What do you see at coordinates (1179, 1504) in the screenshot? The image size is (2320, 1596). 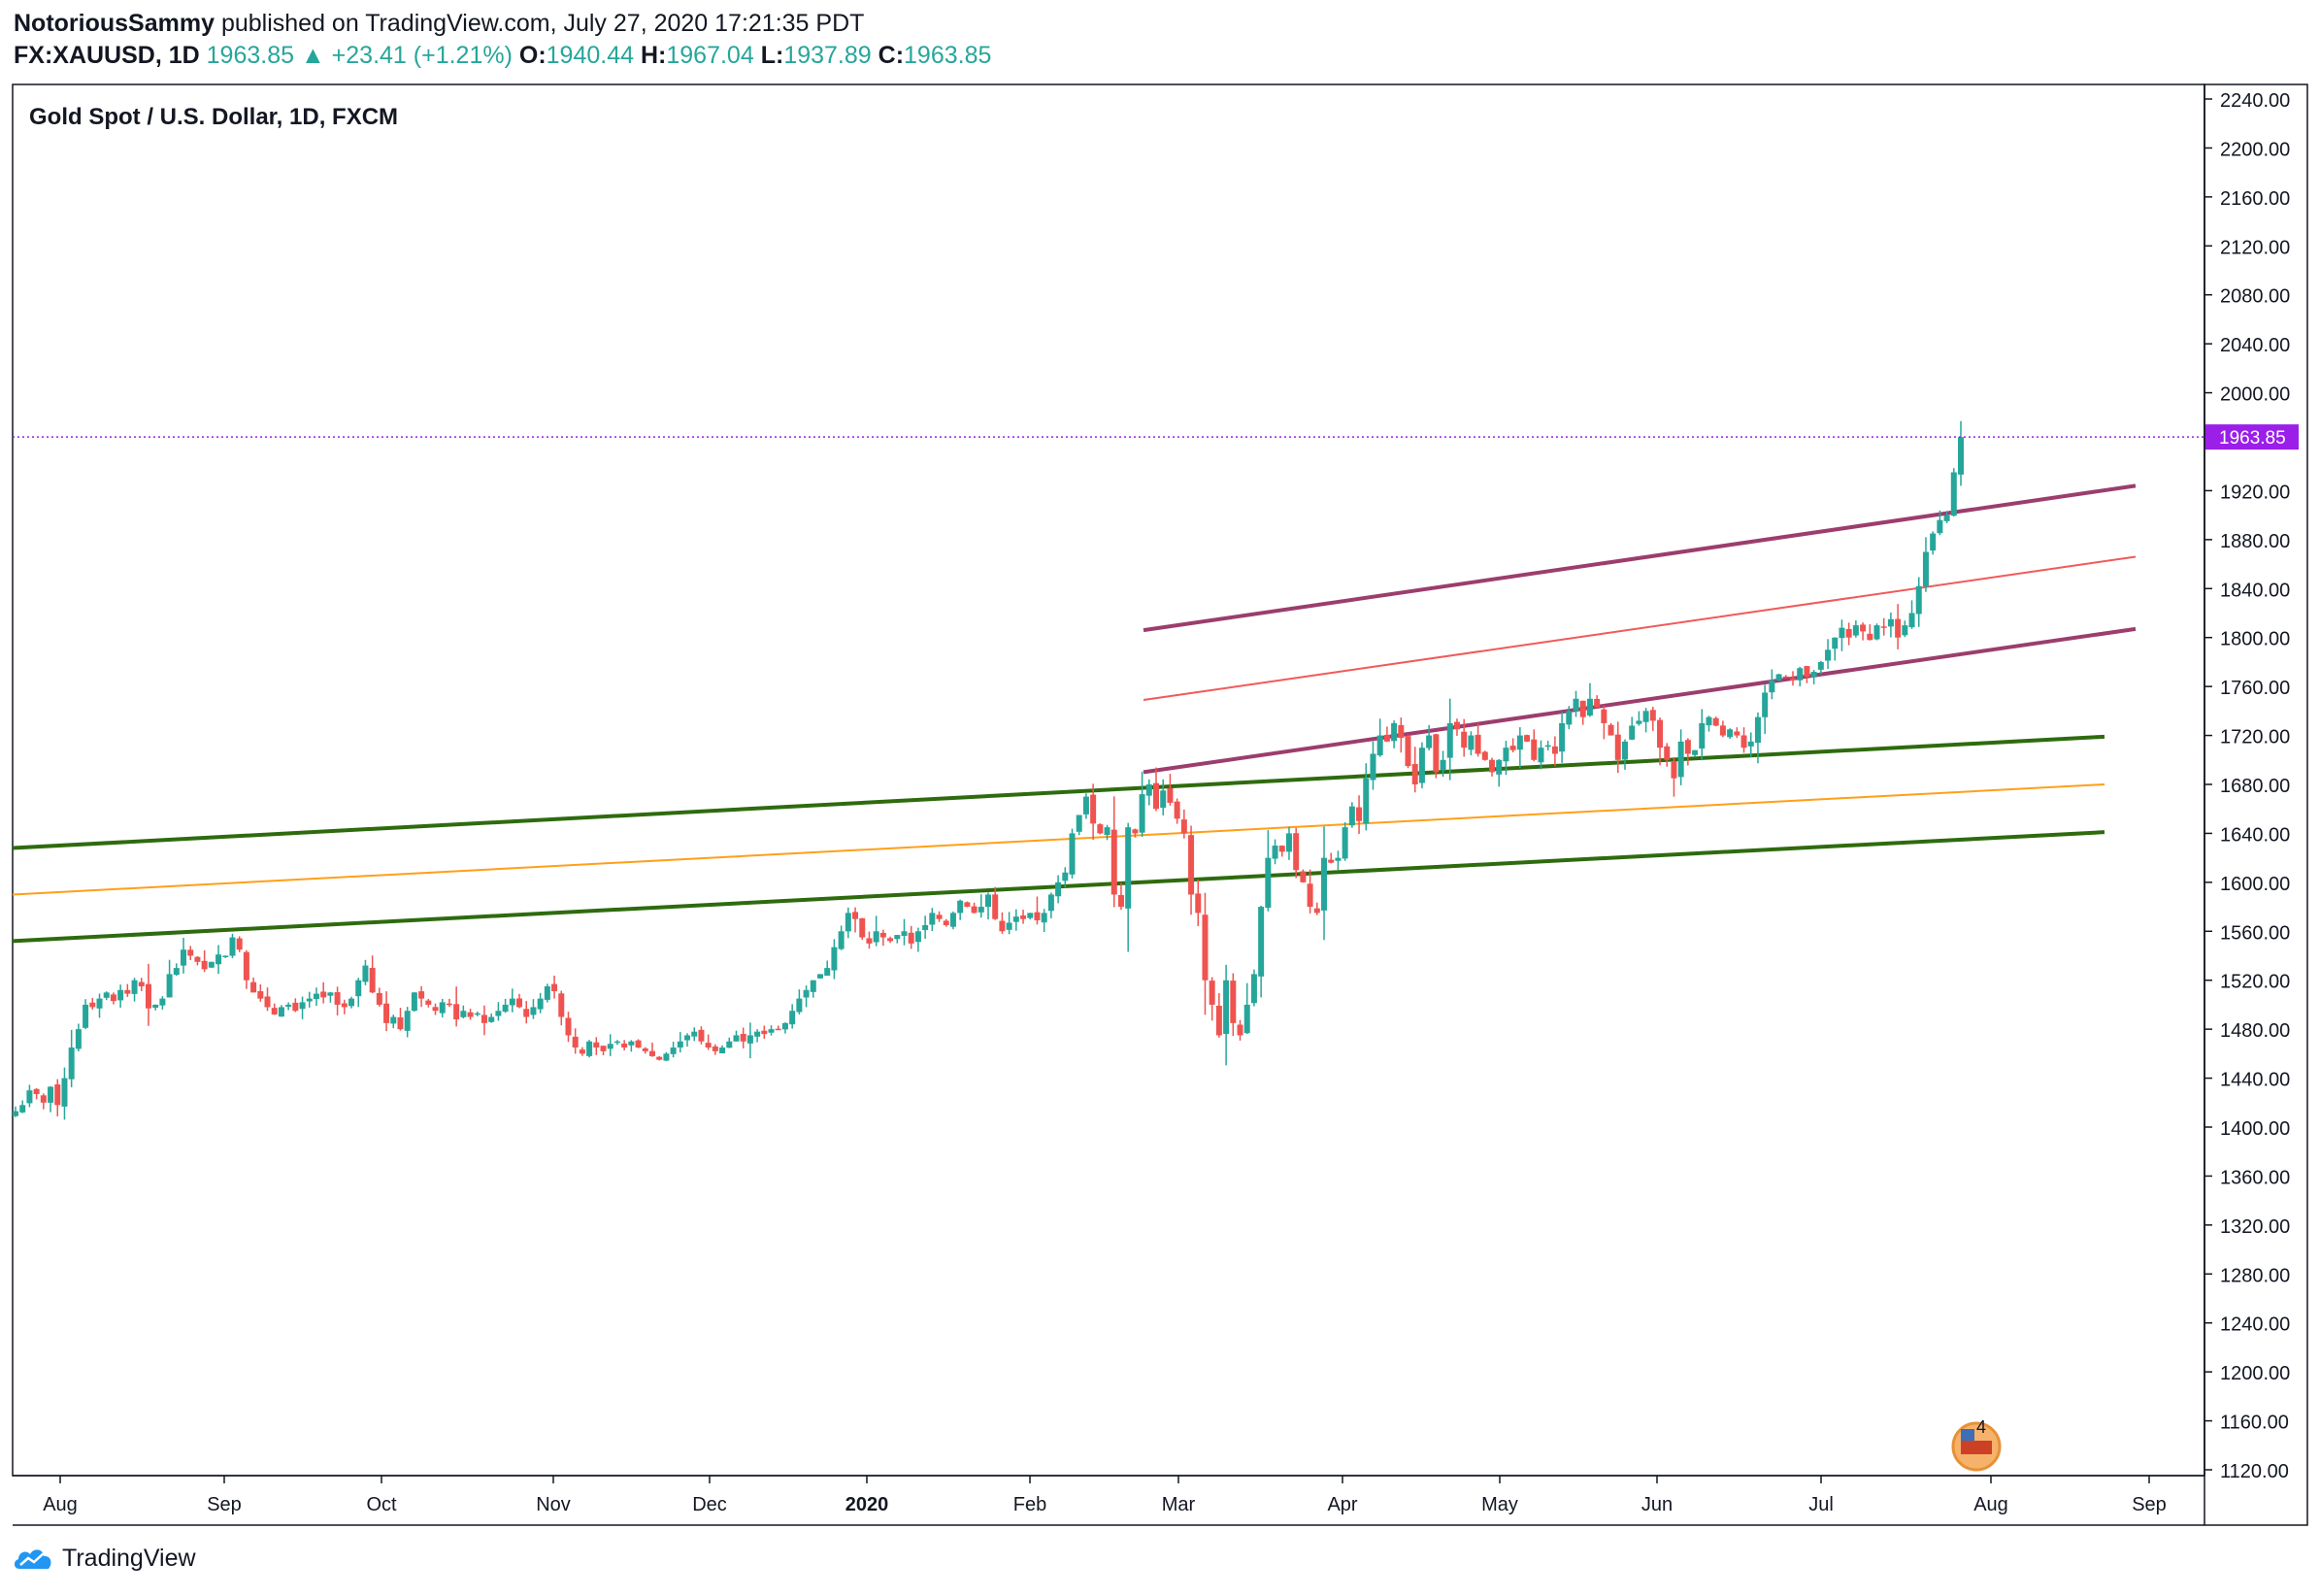 I see `x-tick-label: Mar` at bounding box center [1179, 1504].